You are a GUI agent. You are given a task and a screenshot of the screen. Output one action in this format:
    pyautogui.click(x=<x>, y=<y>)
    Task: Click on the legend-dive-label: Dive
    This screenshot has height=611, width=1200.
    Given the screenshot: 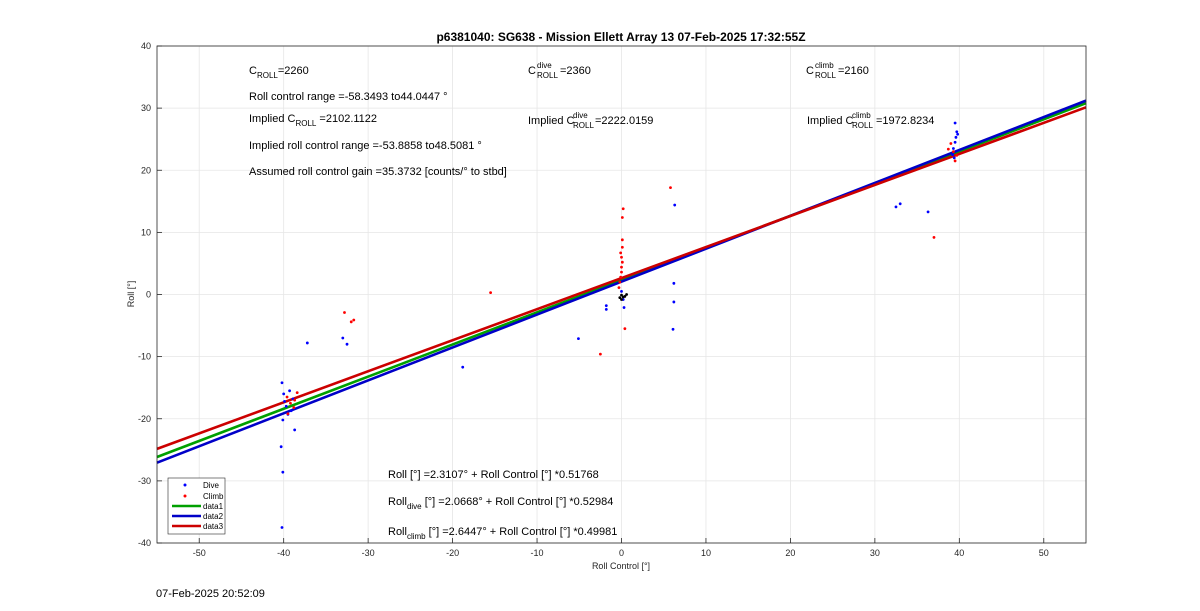 What is the action you would take?
    pyautogui.click(x=211, y=485)
    